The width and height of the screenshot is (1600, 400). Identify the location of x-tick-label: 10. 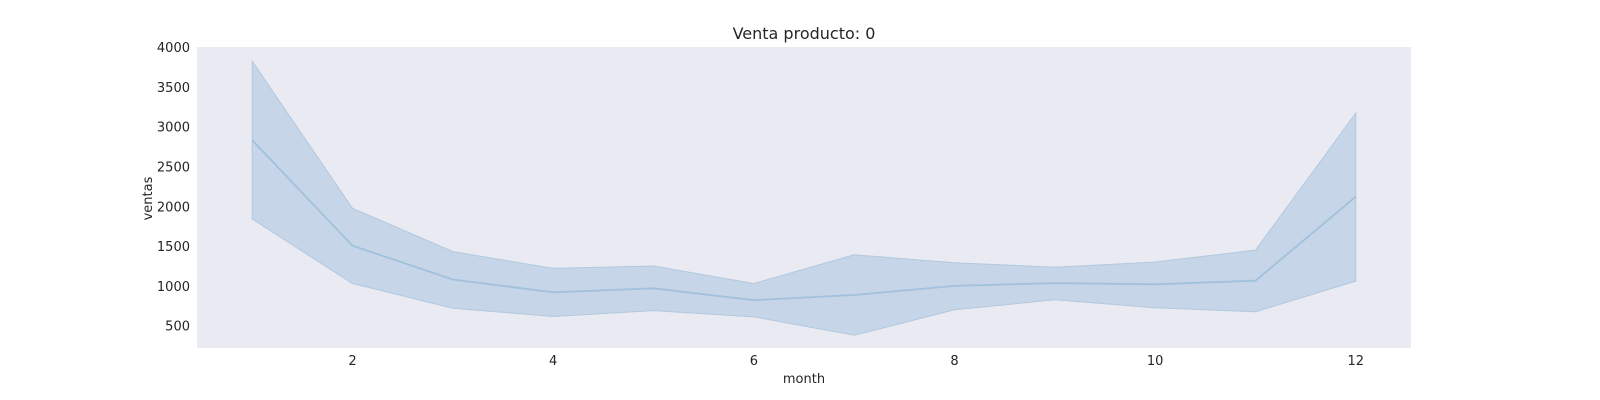
(1155, 361).